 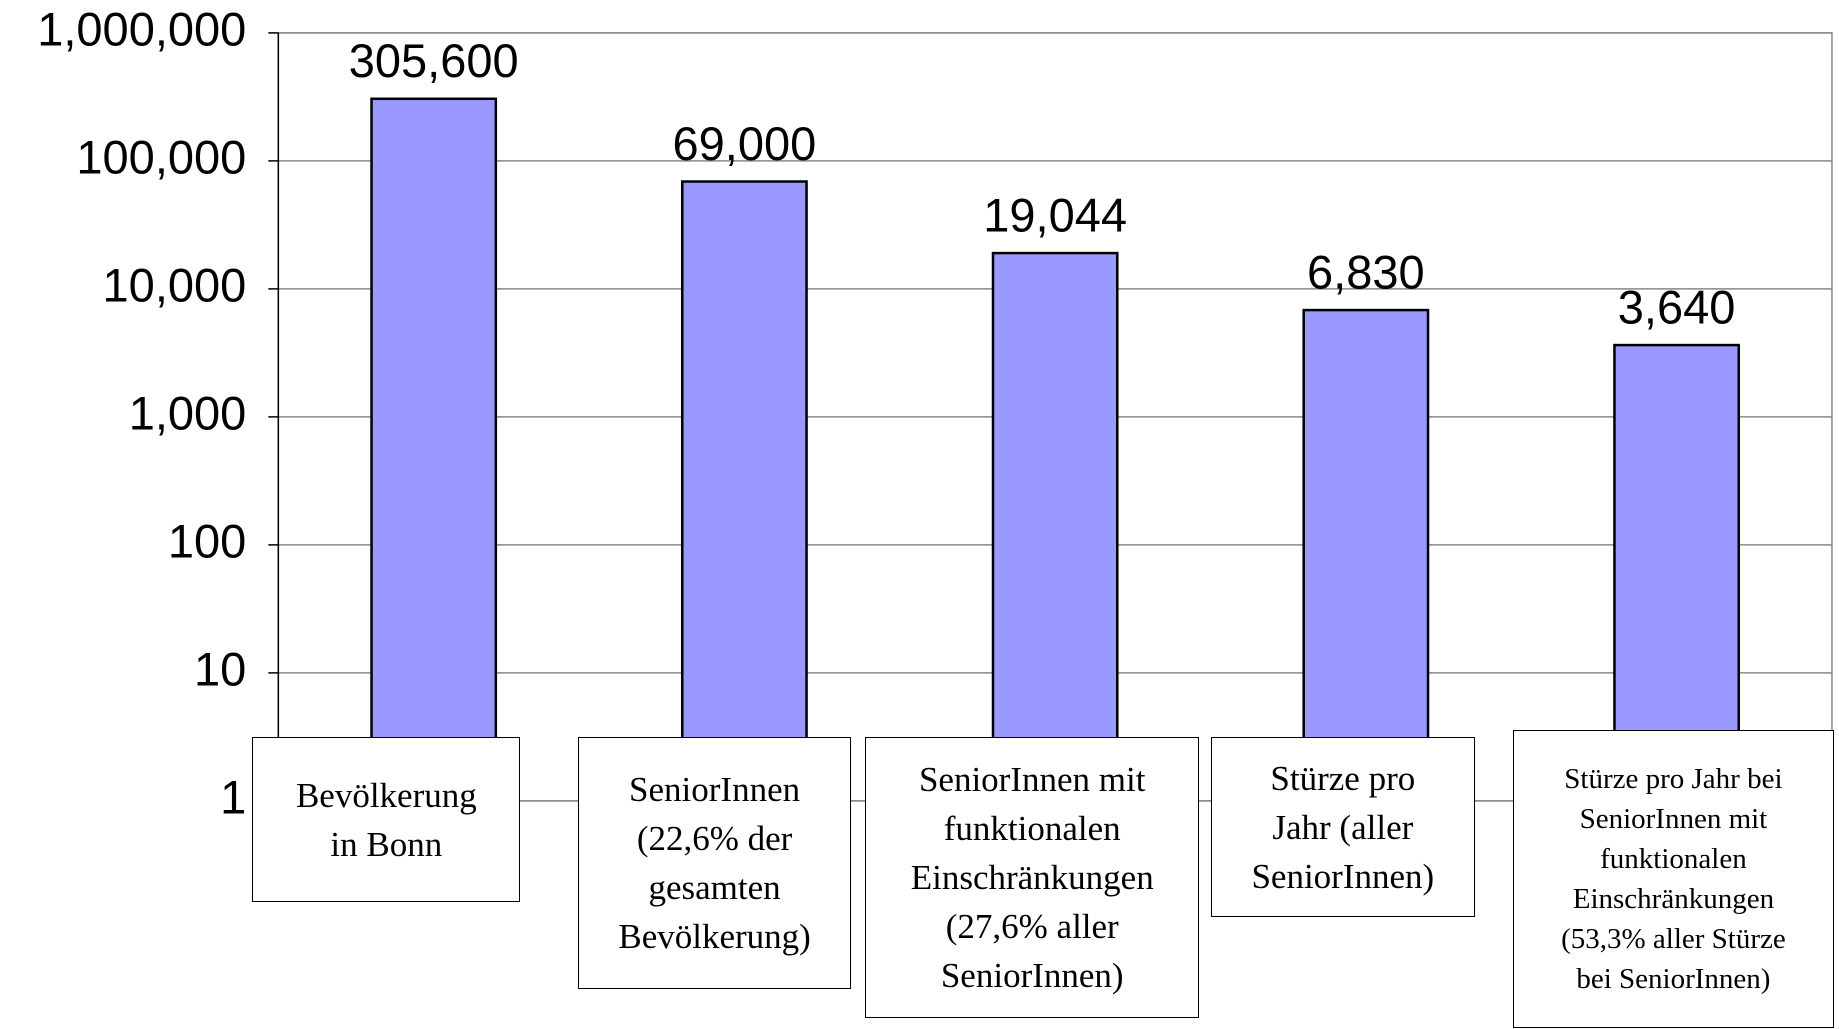 I want to click on y-tick-label: 10,000, so click(x=175, y=284).